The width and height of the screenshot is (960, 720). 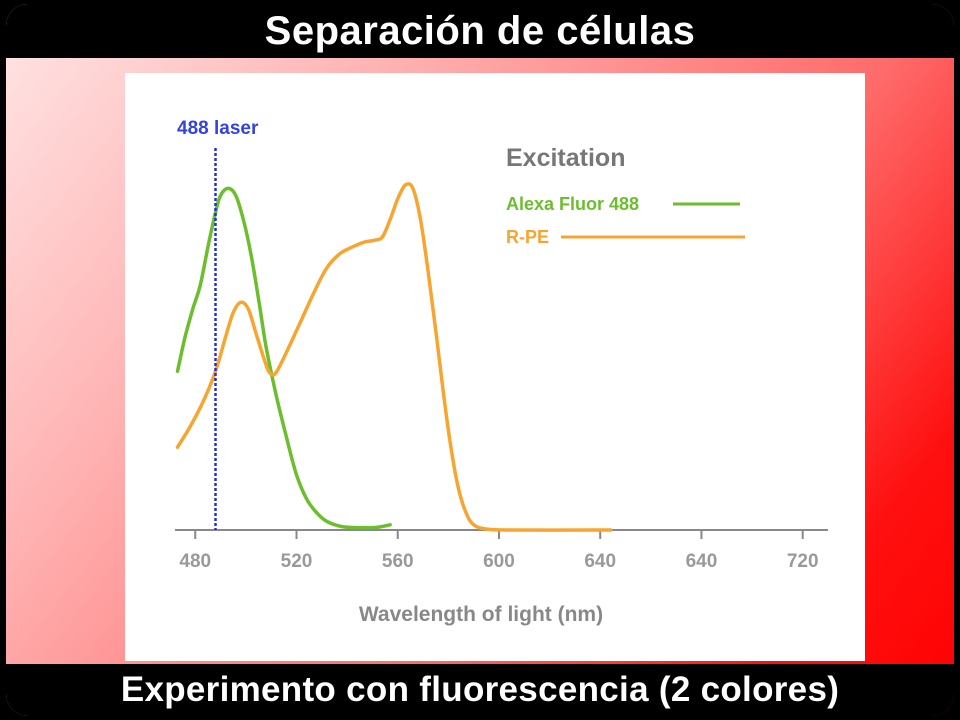 What do you see at coordinates (565, 158) in the screenshot?
I see `legend-title: Excitation` at bounding box center [565, 158].